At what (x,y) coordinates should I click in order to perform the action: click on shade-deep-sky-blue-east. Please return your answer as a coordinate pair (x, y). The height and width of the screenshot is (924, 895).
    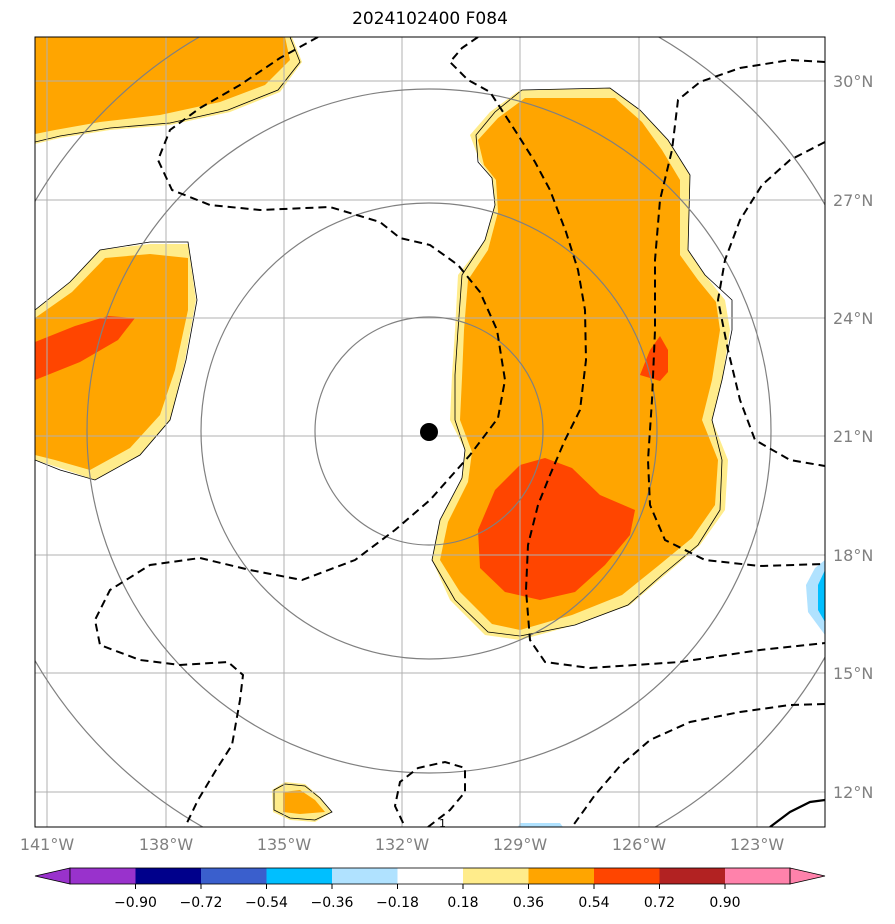
    Looking at the image, I should click on (821, 596).